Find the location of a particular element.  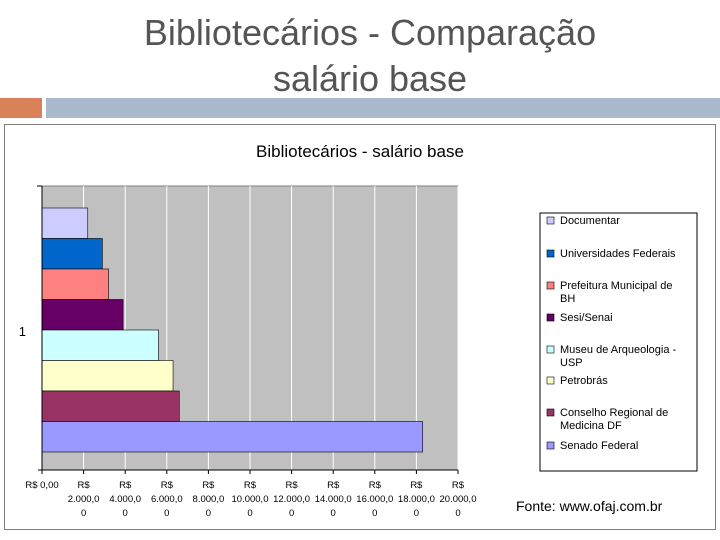

legend-label: Museu de Arqueologia -USP is located at coordinates (618, 356).